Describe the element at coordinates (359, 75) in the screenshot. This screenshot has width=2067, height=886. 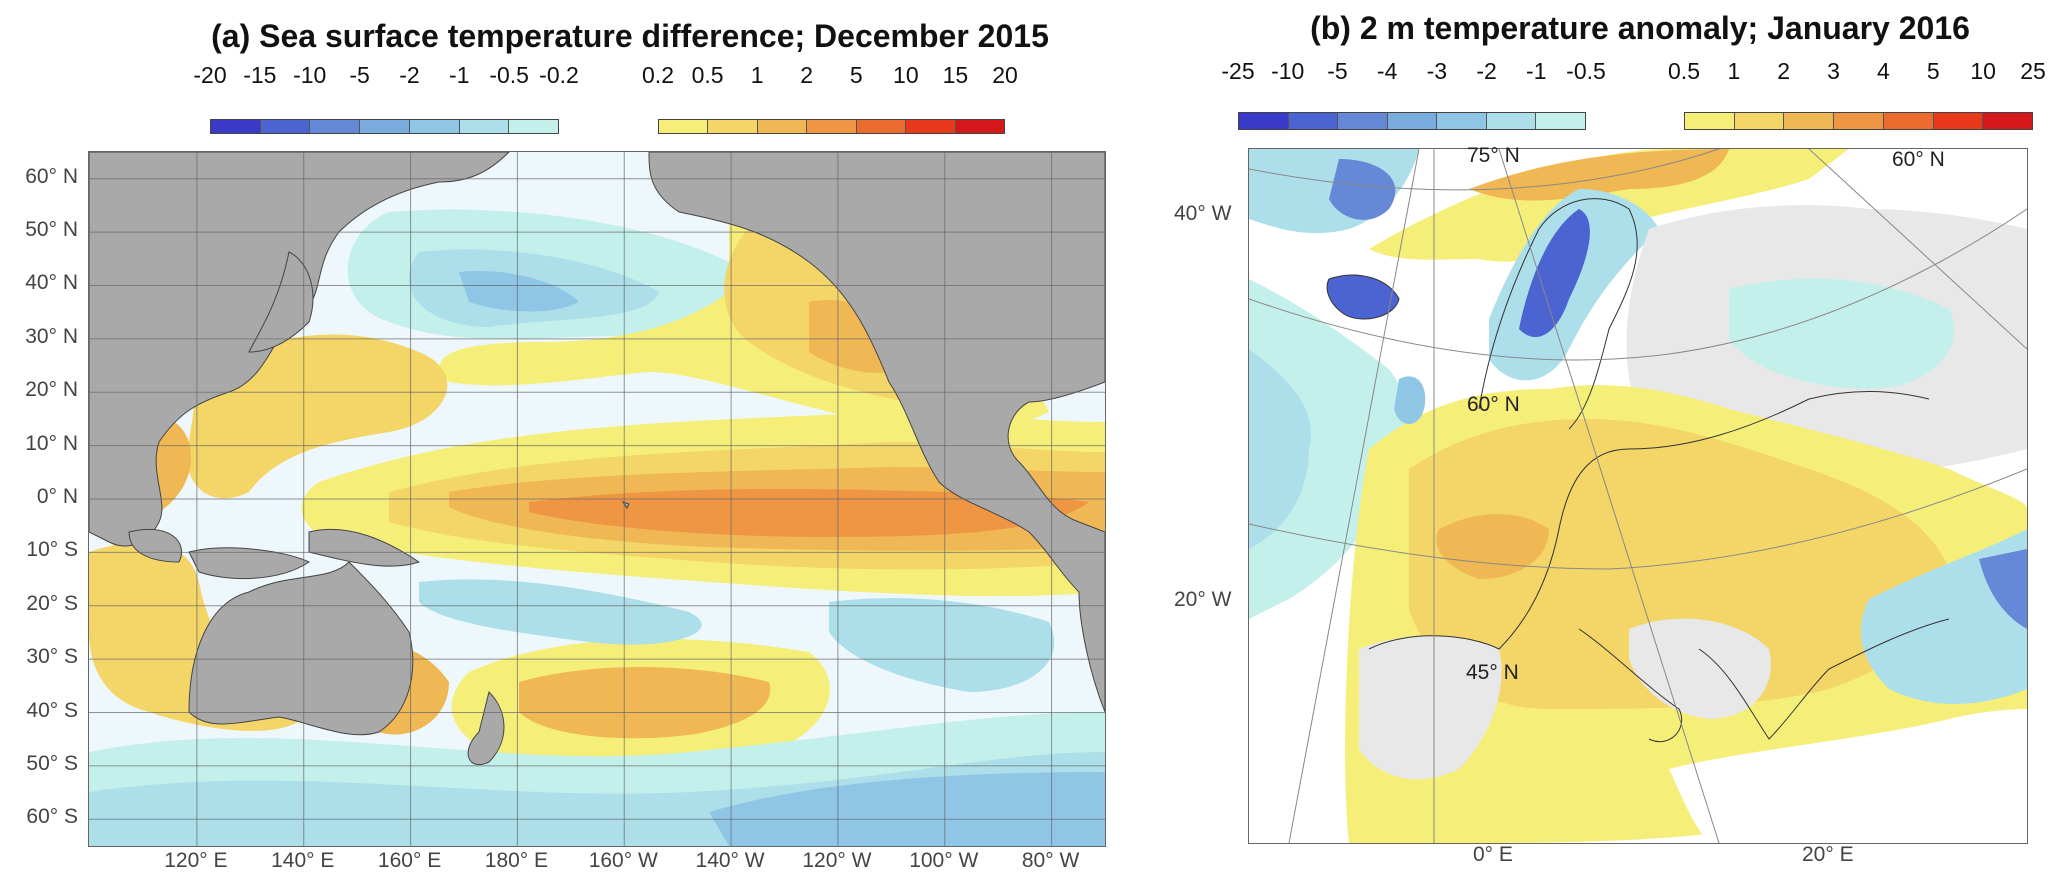
I see `colorbar-tick-label: -5` at that location.